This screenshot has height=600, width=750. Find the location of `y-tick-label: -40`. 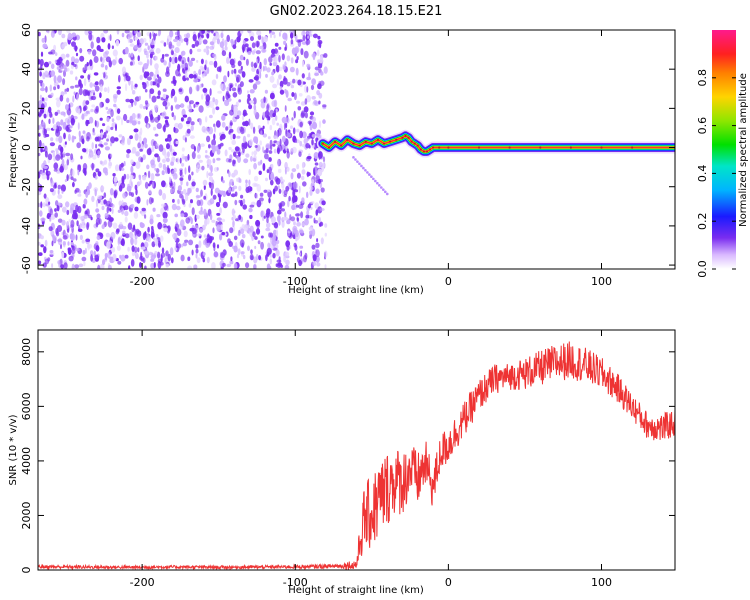

y-tick-label: -40 is located at coordinates (26, 226).